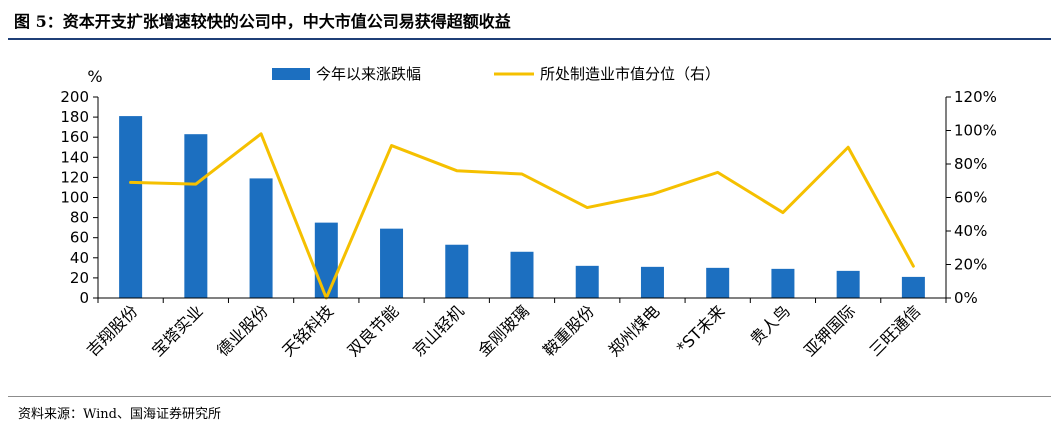  Describe the element at coordinates (438, 330) in the screenshot. I see `x-tick-label: 京山轻机` at that location.